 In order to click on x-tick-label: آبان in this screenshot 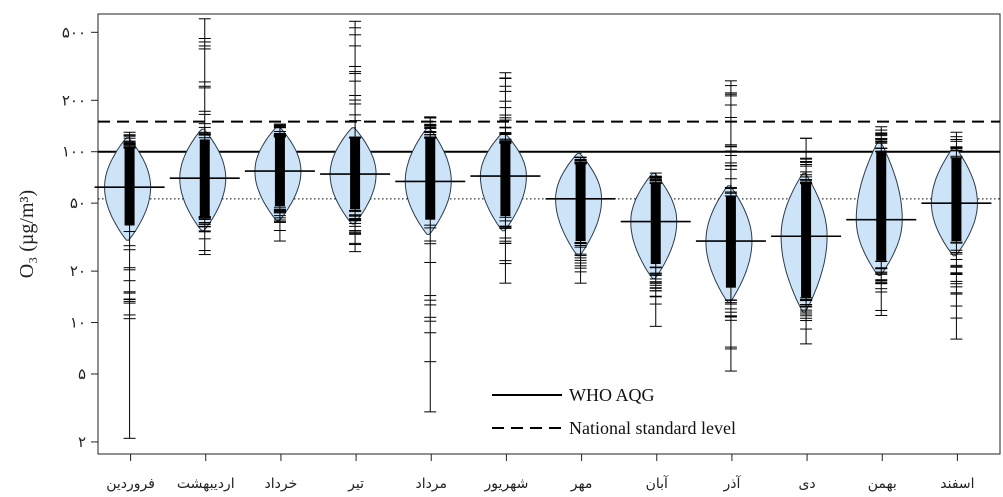, I will do `click(657, 483)`.